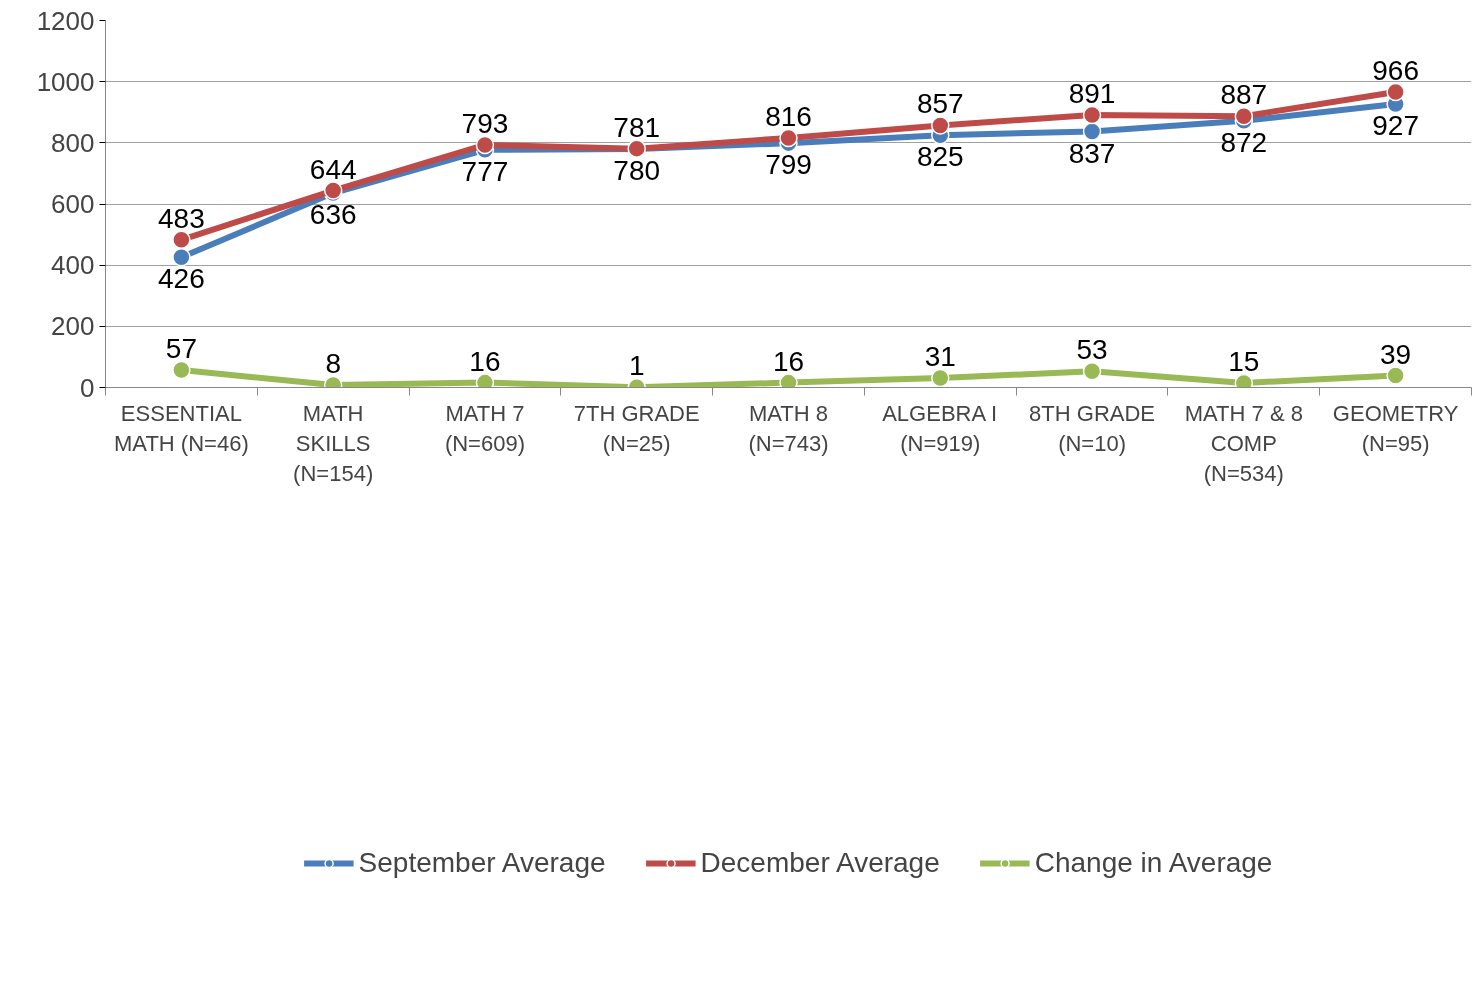 Image resolution: width=1476 pixels, height=998 pixels. I want to click on y-tick-label: 200, so click(73, 326).